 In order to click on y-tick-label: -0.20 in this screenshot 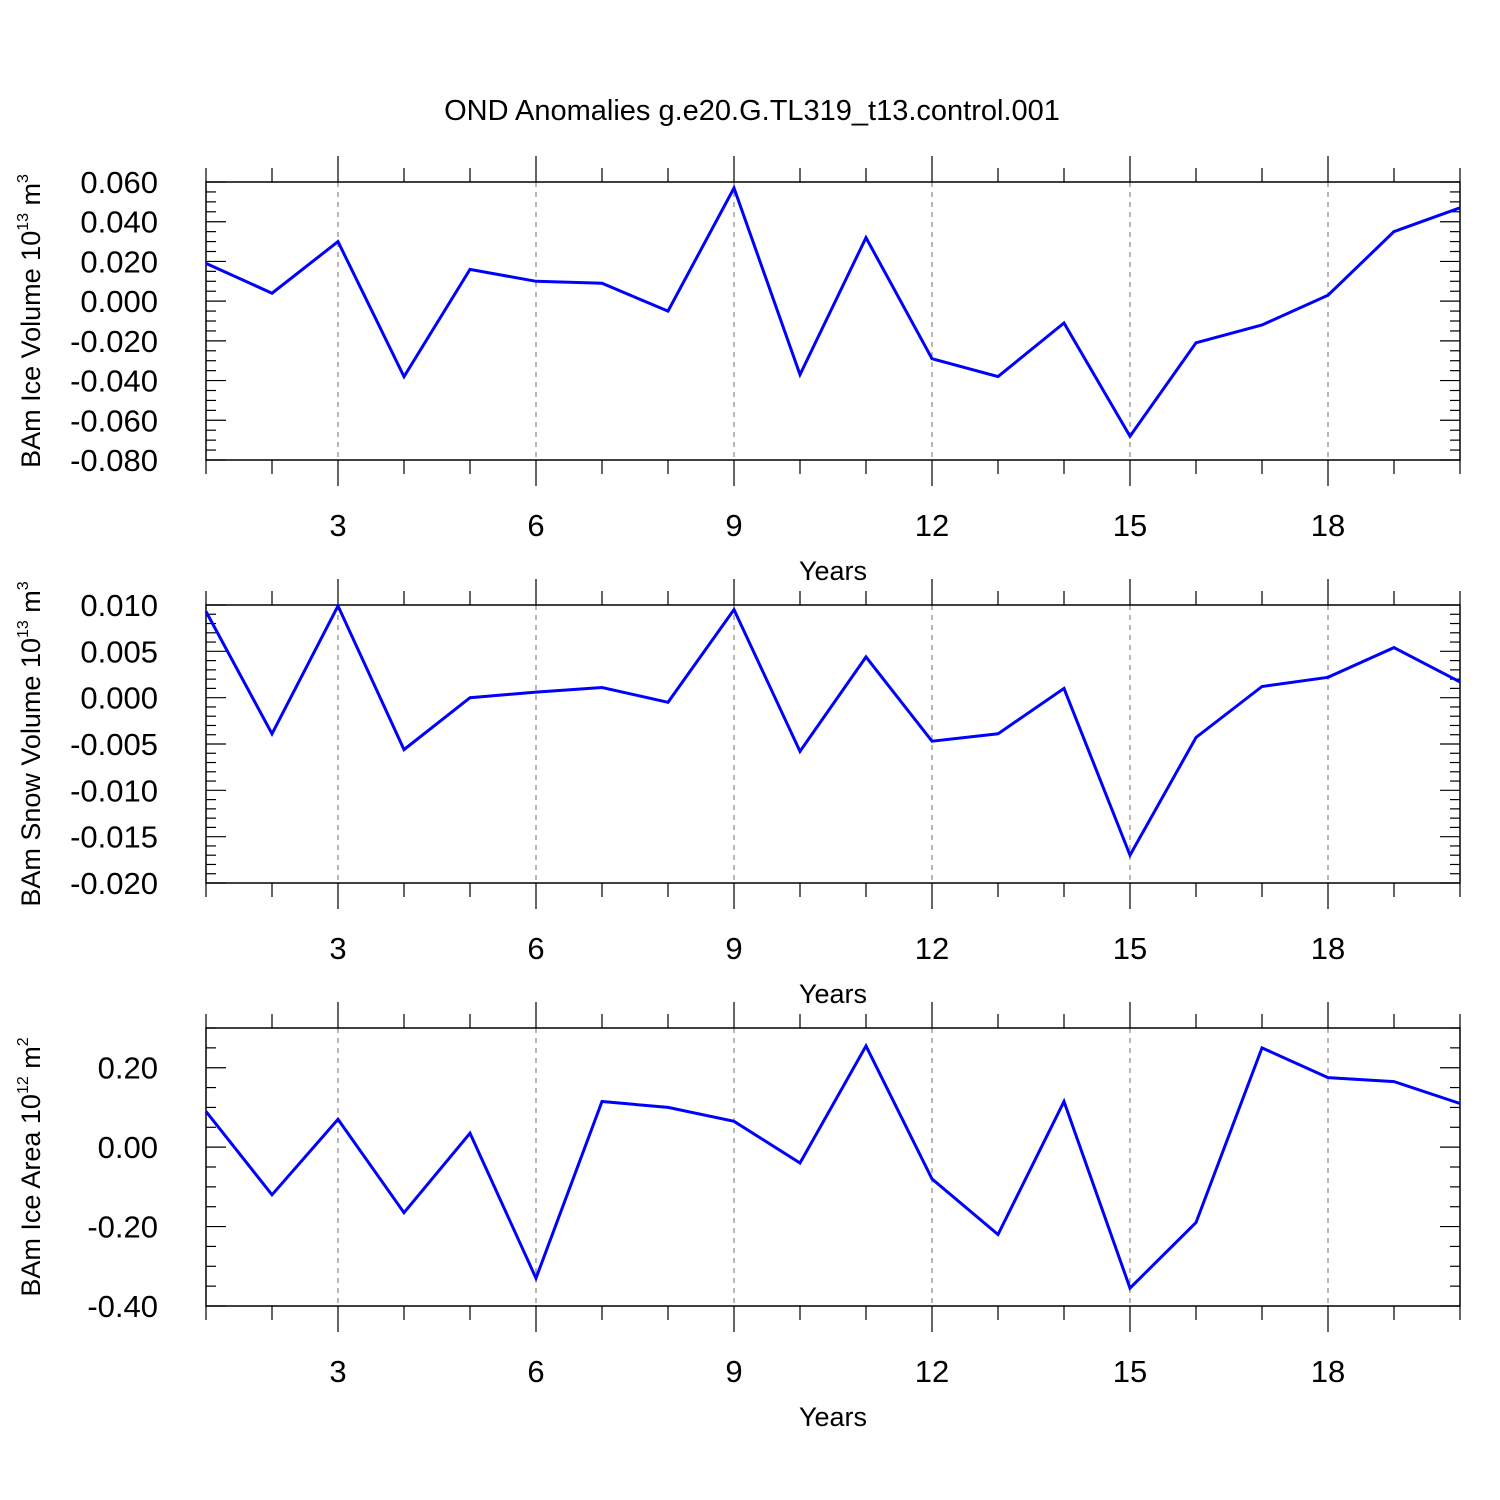, I will do `click(122, 1227)`.